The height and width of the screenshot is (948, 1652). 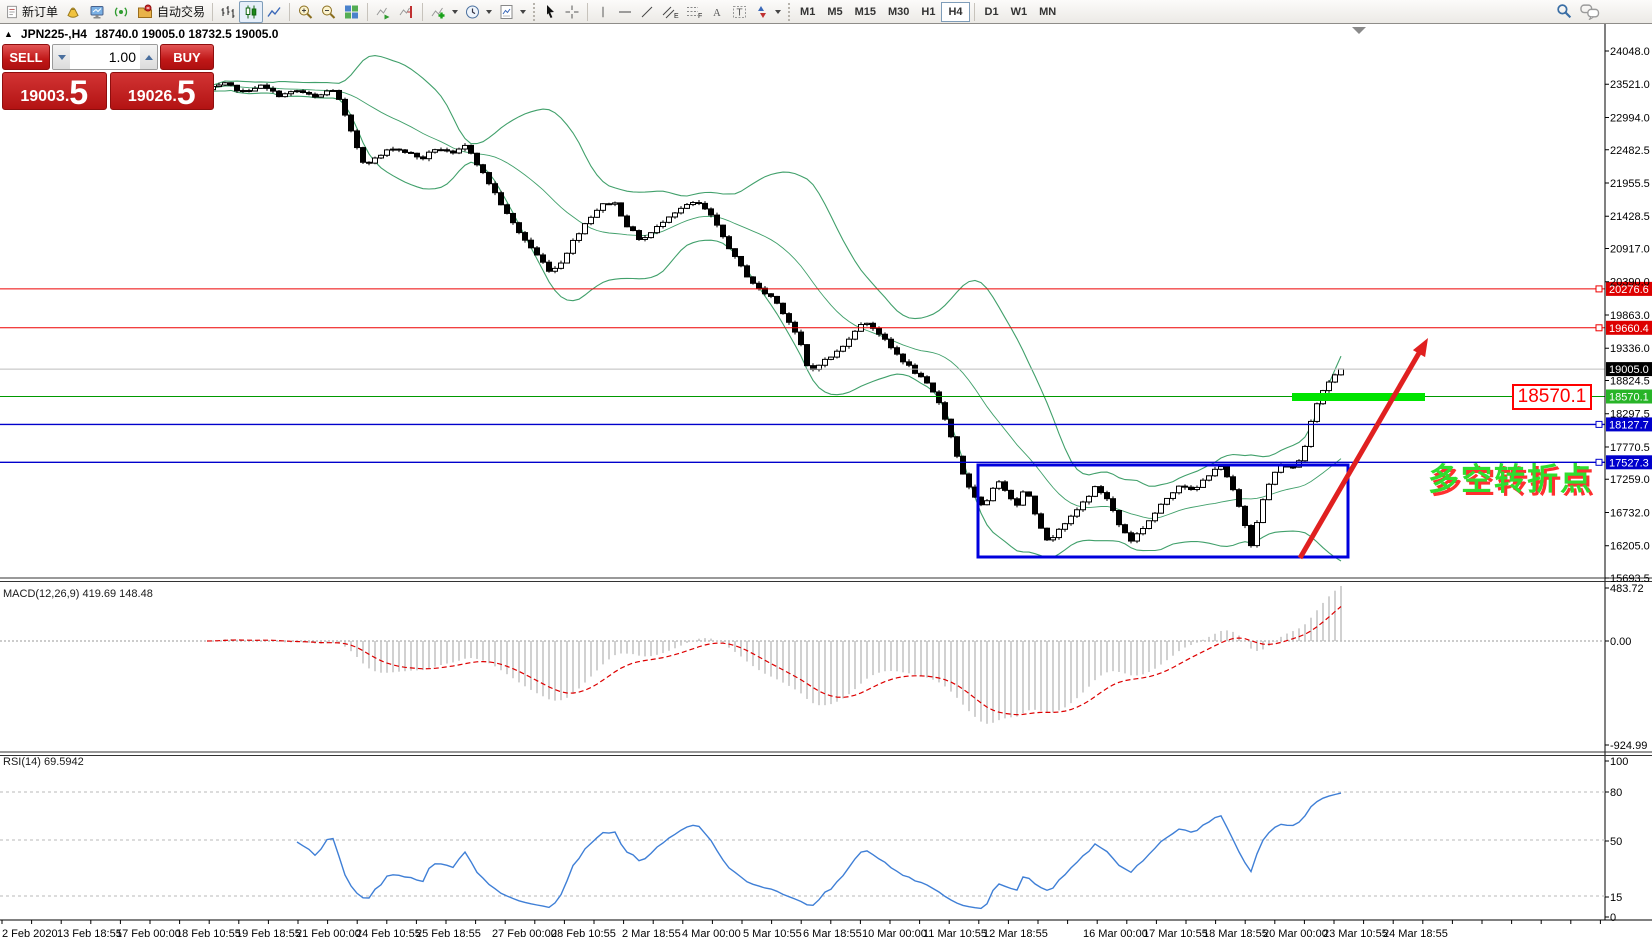 What do you see at coordinates (438, 12) in the screenshot?
I see `indicators-icon` at bounding box center [438, 12].